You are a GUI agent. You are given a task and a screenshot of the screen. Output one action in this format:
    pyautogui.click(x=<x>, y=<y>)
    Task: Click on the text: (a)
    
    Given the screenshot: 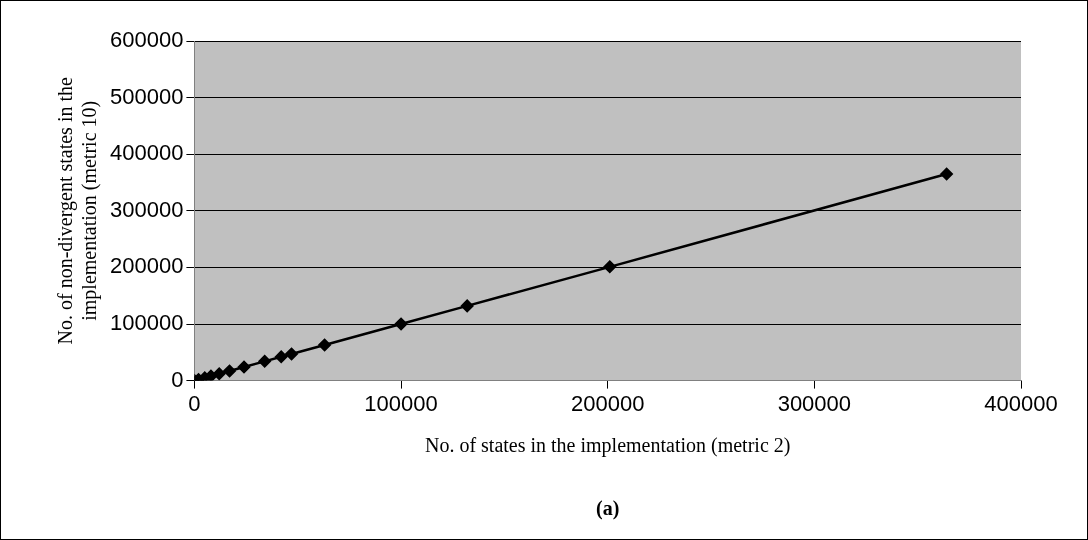 What is the action you would take?
    pyautogui.click(x=608, y=508)
    